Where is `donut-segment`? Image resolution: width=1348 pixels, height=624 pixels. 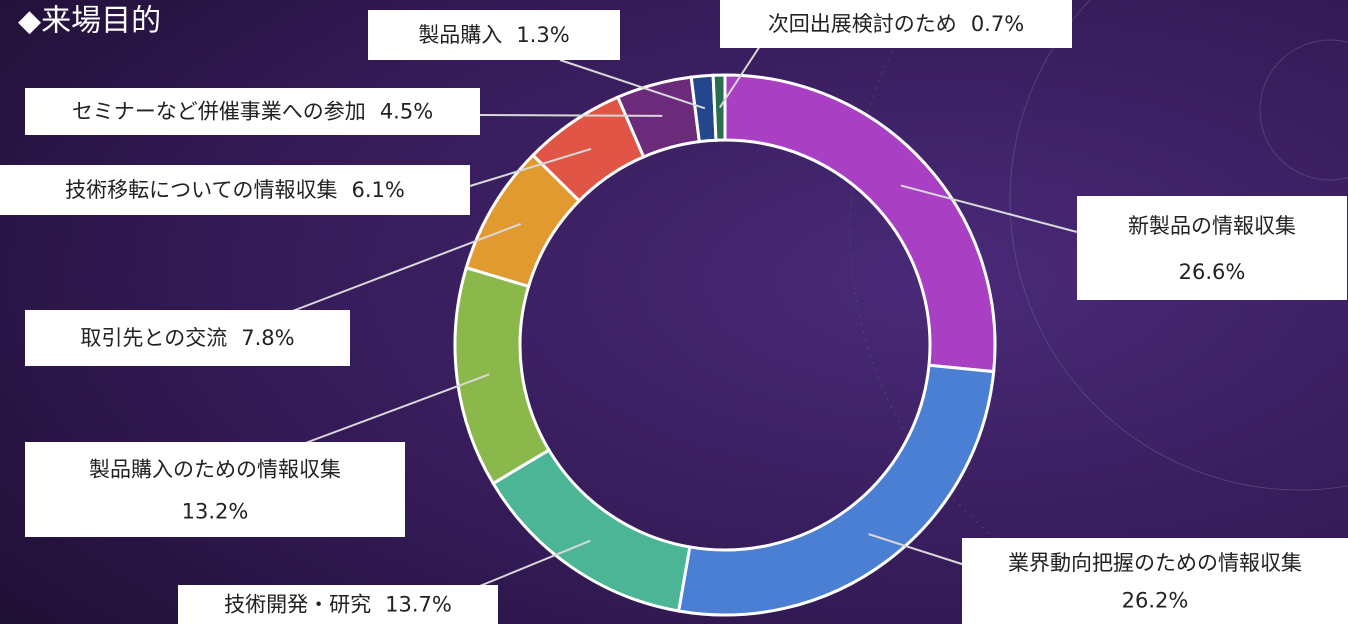
donut-segment is located at coordinates (719, 107).